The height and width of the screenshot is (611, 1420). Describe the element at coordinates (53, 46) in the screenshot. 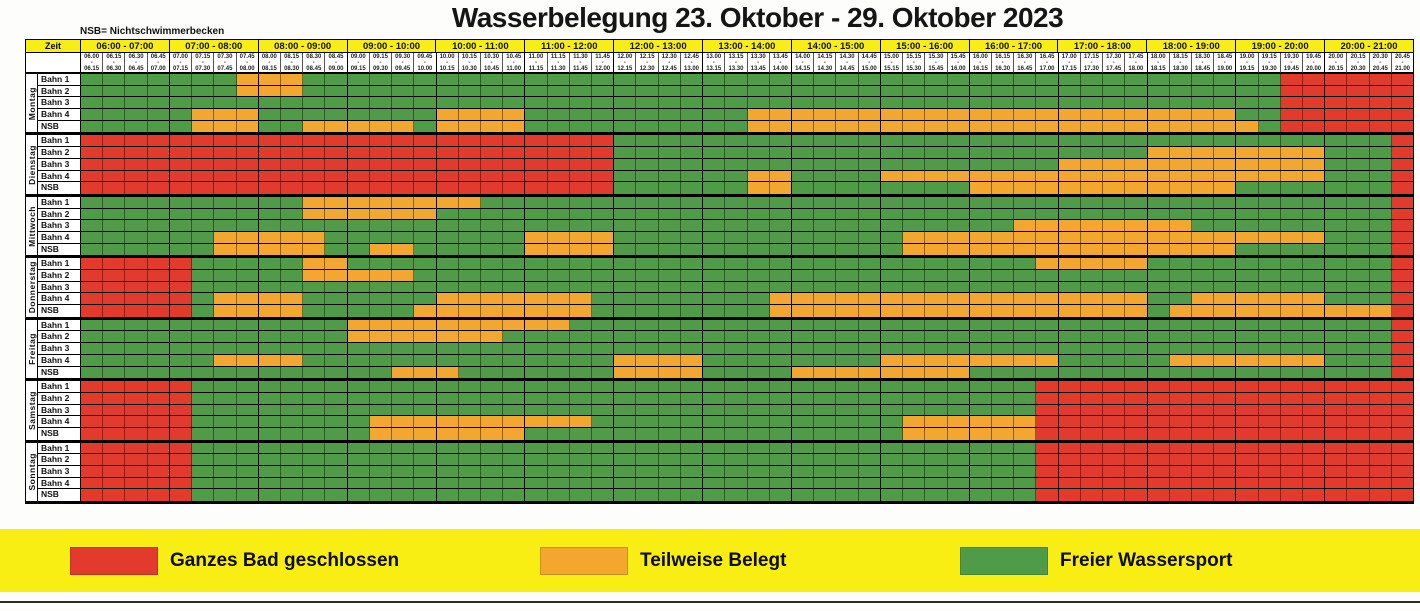

I see `zeit-header-cell: Zeit` at that location.